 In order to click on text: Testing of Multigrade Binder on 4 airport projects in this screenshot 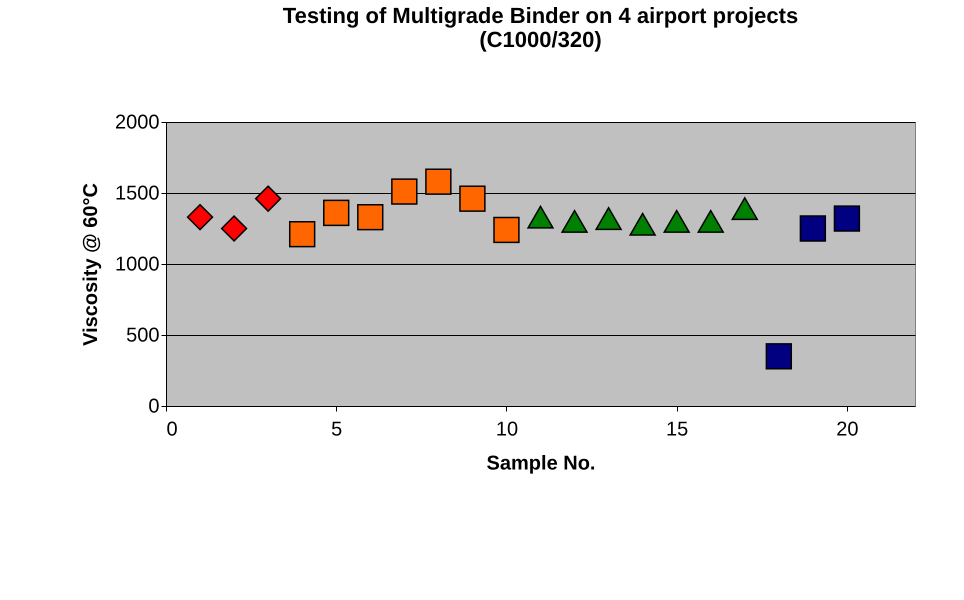, I will do `click(540, 15)`.